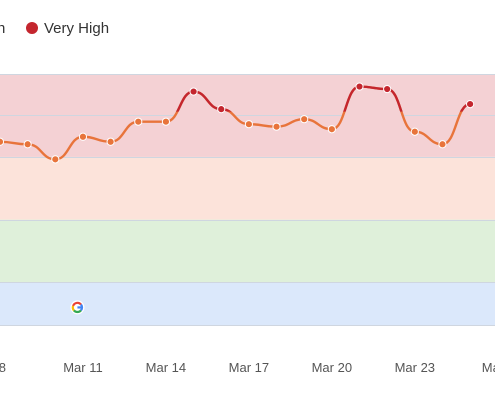 The height and width of the screenshot is (400, 495). I want to click on x-tick-4: Mar 20, so click(332, 367).